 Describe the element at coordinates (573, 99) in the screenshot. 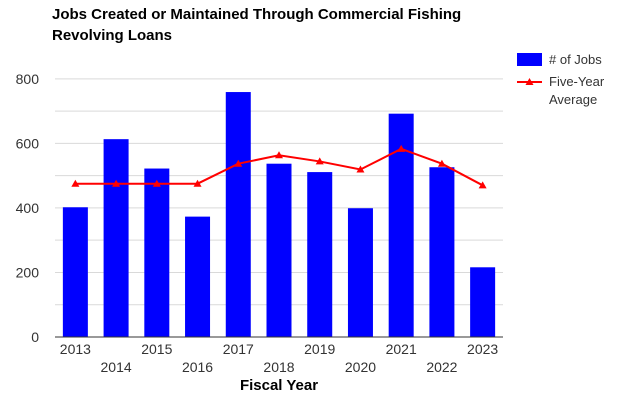

I see `legend-line-label-2: Average` at that location.